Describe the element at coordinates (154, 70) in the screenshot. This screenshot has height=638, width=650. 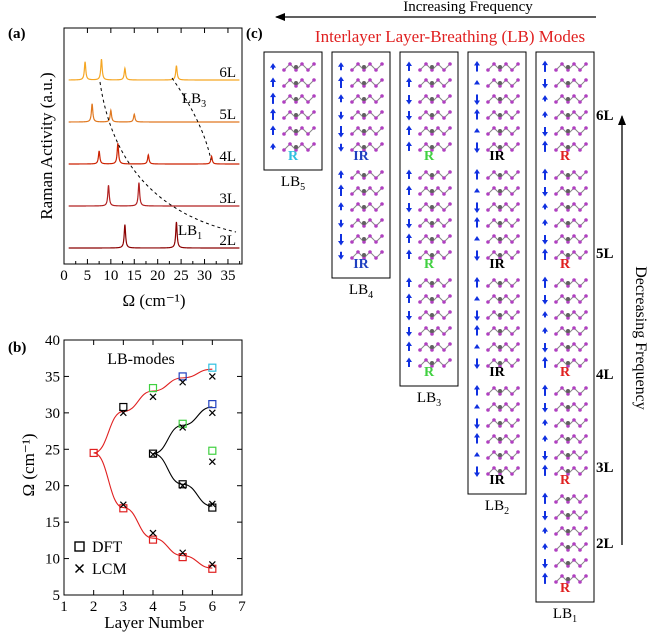
I see `spectrum-6L` at that location.